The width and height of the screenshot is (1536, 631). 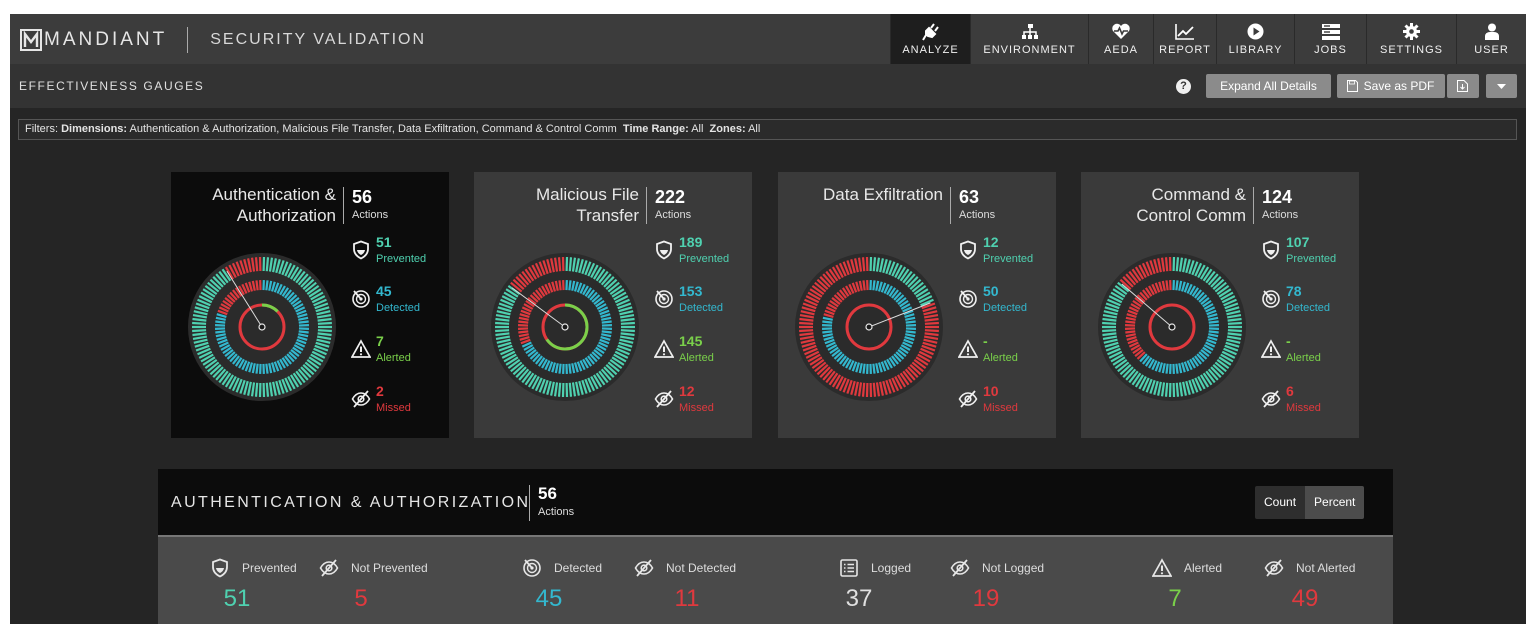 What do you see at coordinates (384, 242) in the screenshot?
I see `stat-prevented-value: 51` at bounding box center [384, 242].